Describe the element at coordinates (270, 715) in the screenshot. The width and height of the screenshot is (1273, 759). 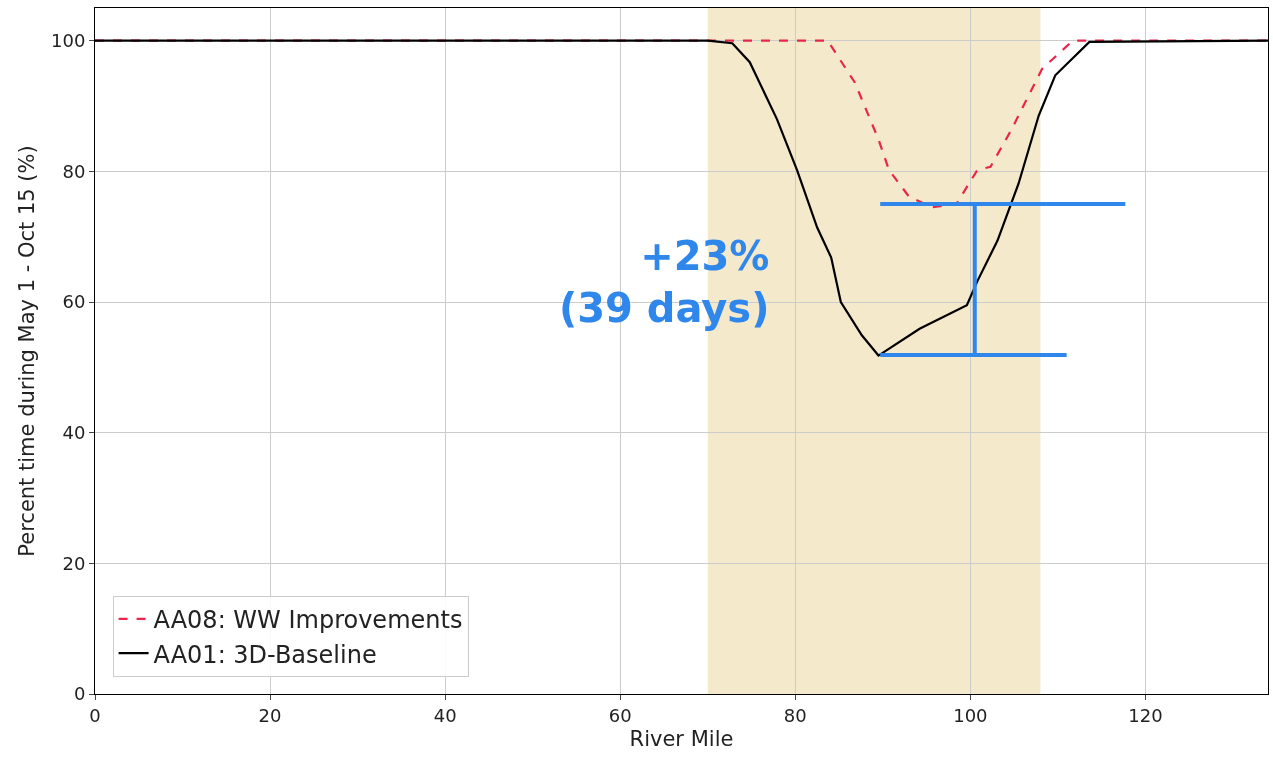
I see `x-tick-label: 20` at that location.